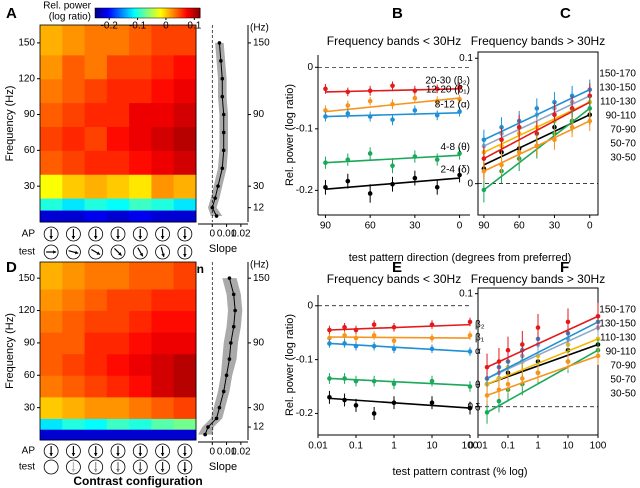 Image resolution: width=640 pixels, height=488 pixels. I want to click on y-tick-label: 0, so click(310, 305).